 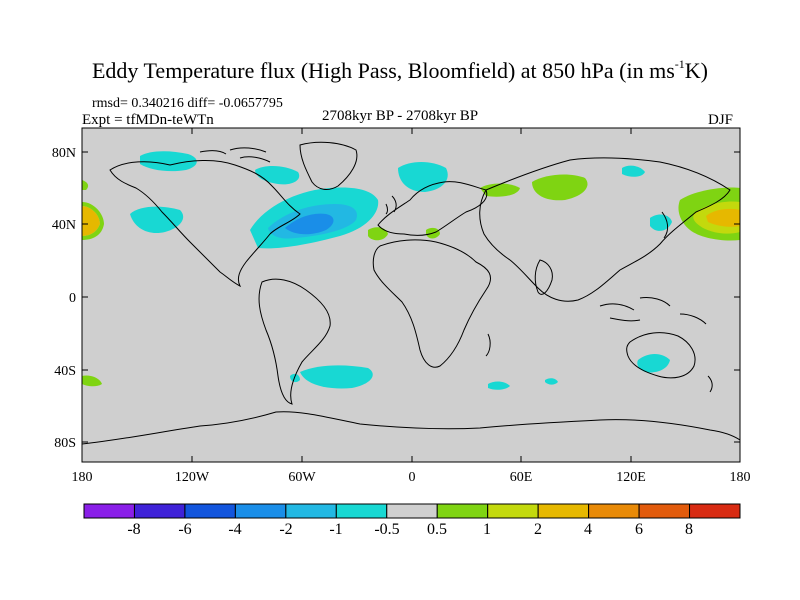 I want to click on experiment-label: Expt = tfMDn-teWTn, so click(x=148, y=120).